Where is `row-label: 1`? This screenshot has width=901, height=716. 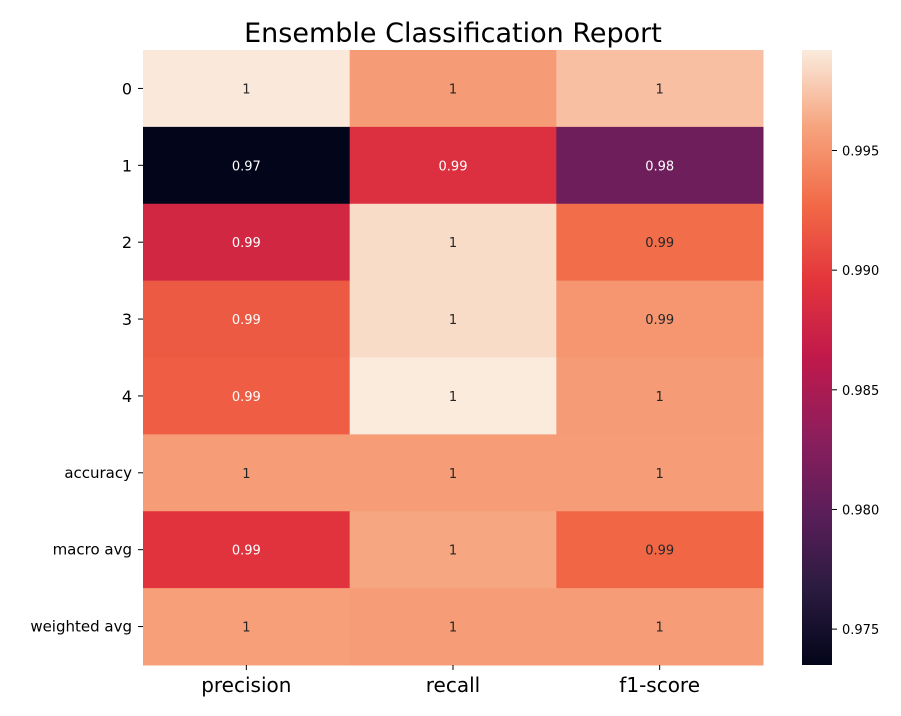 row-label: 1 is located at coordinates (127, 165).